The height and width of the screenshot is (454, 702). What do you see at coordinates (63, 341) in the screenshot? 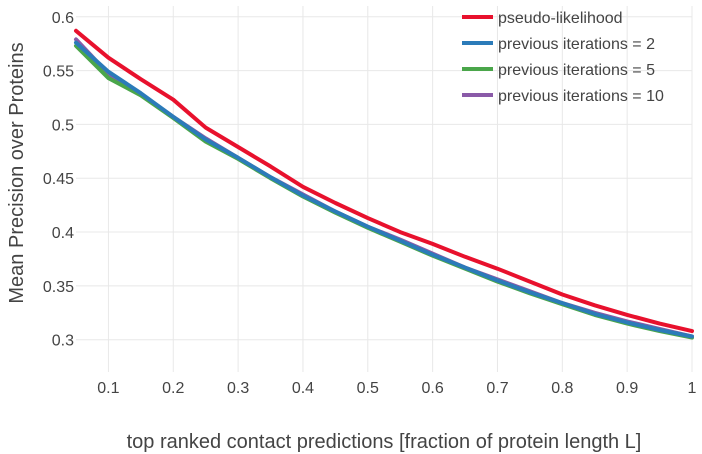
I see `y-tick-label: 0.3` at bounding box center [63, 341].